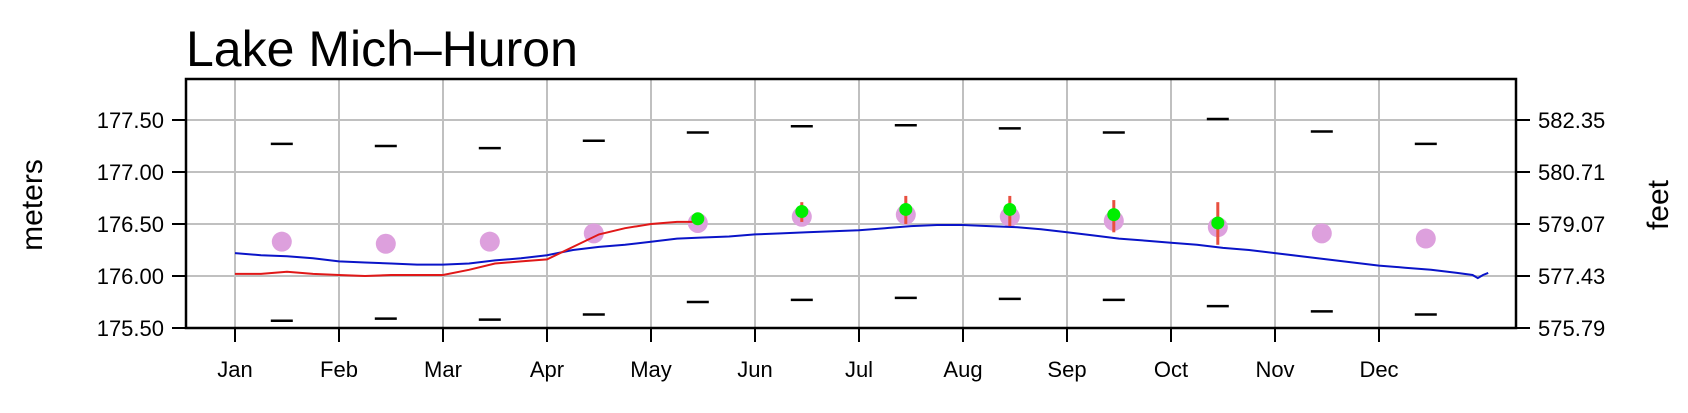  What do you see at coordinates (1571, 172) in the screenshot?
I see `y2-tick-label: 580.71` at bounding box center [1571, 172].